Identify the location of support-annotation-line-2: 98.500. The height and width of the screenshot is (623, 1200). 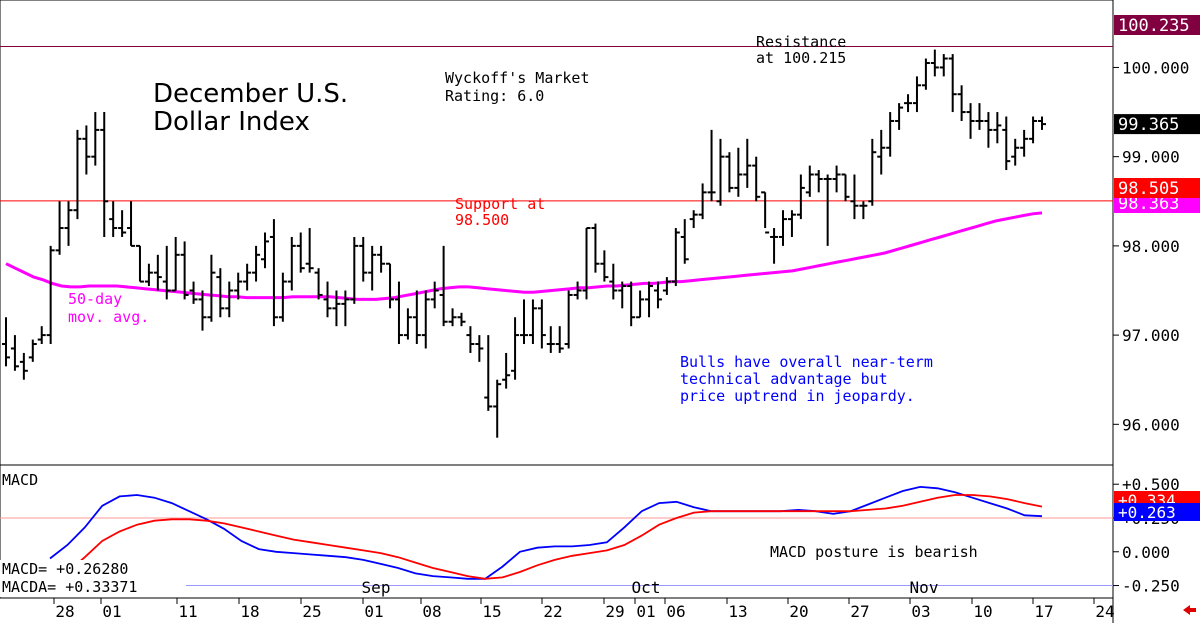
(482, 220).